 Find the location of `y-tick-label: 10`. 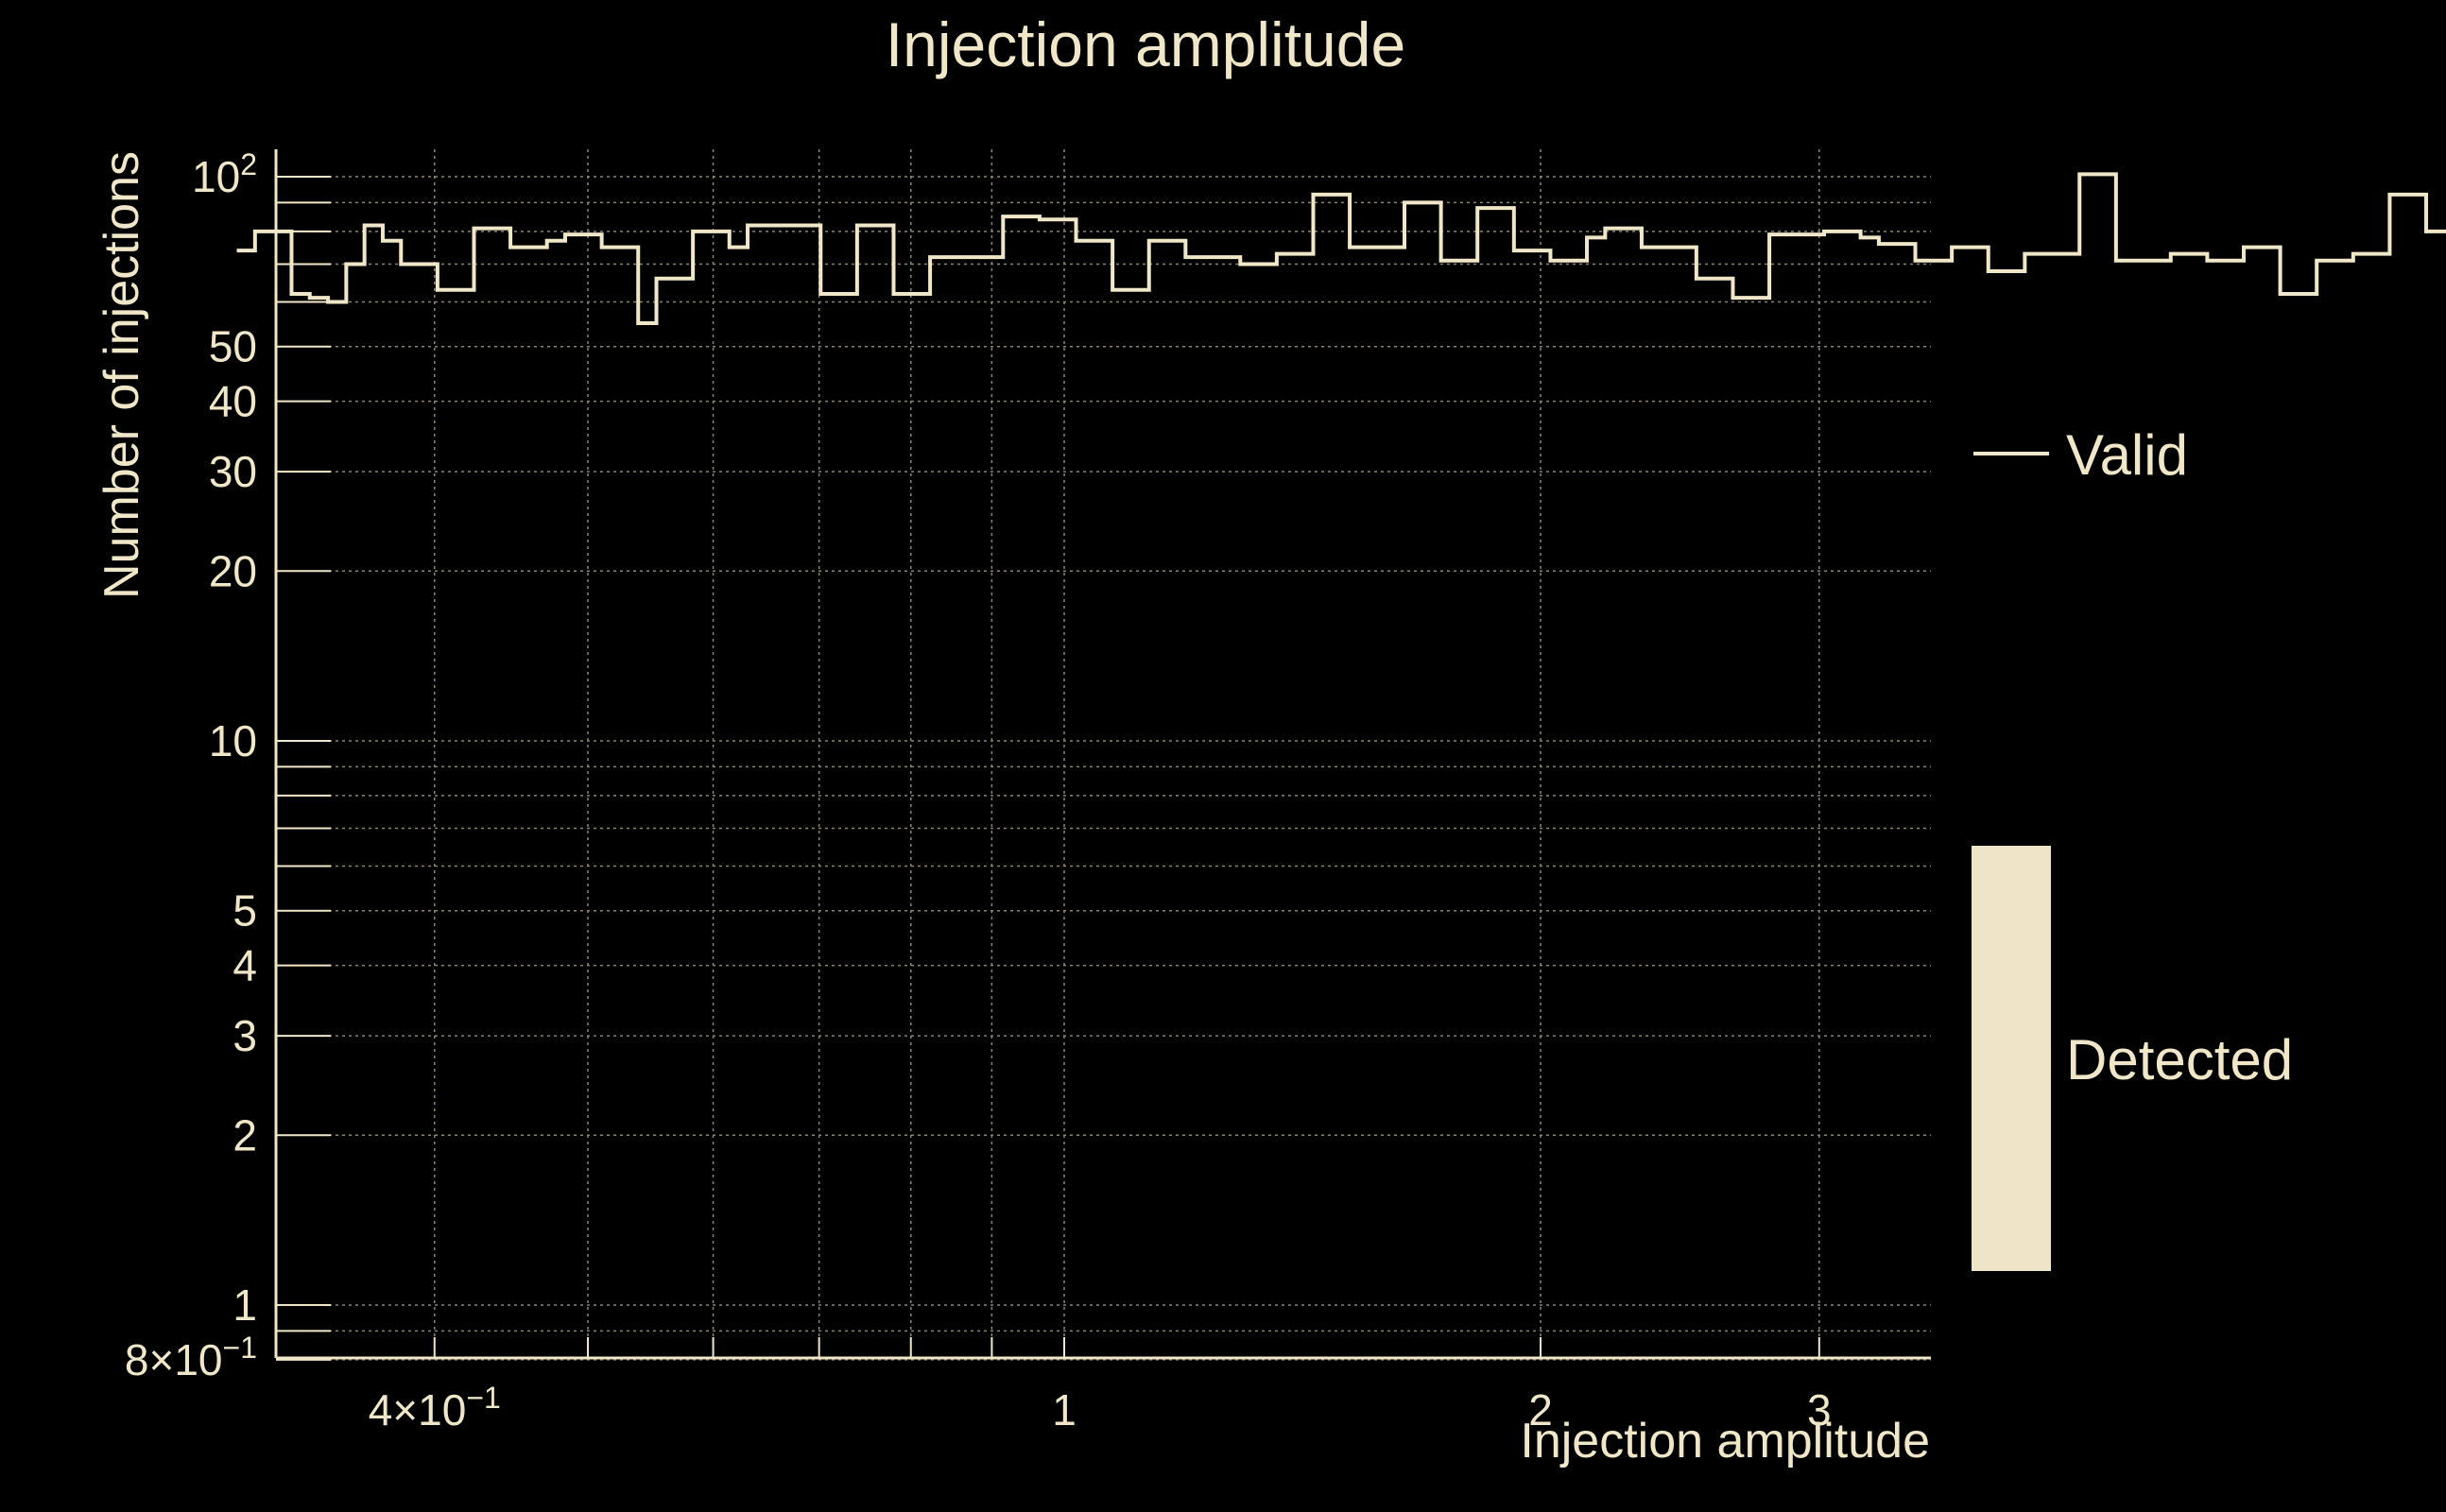

y-tick-label: 10 is located at coordinates (233, 740).